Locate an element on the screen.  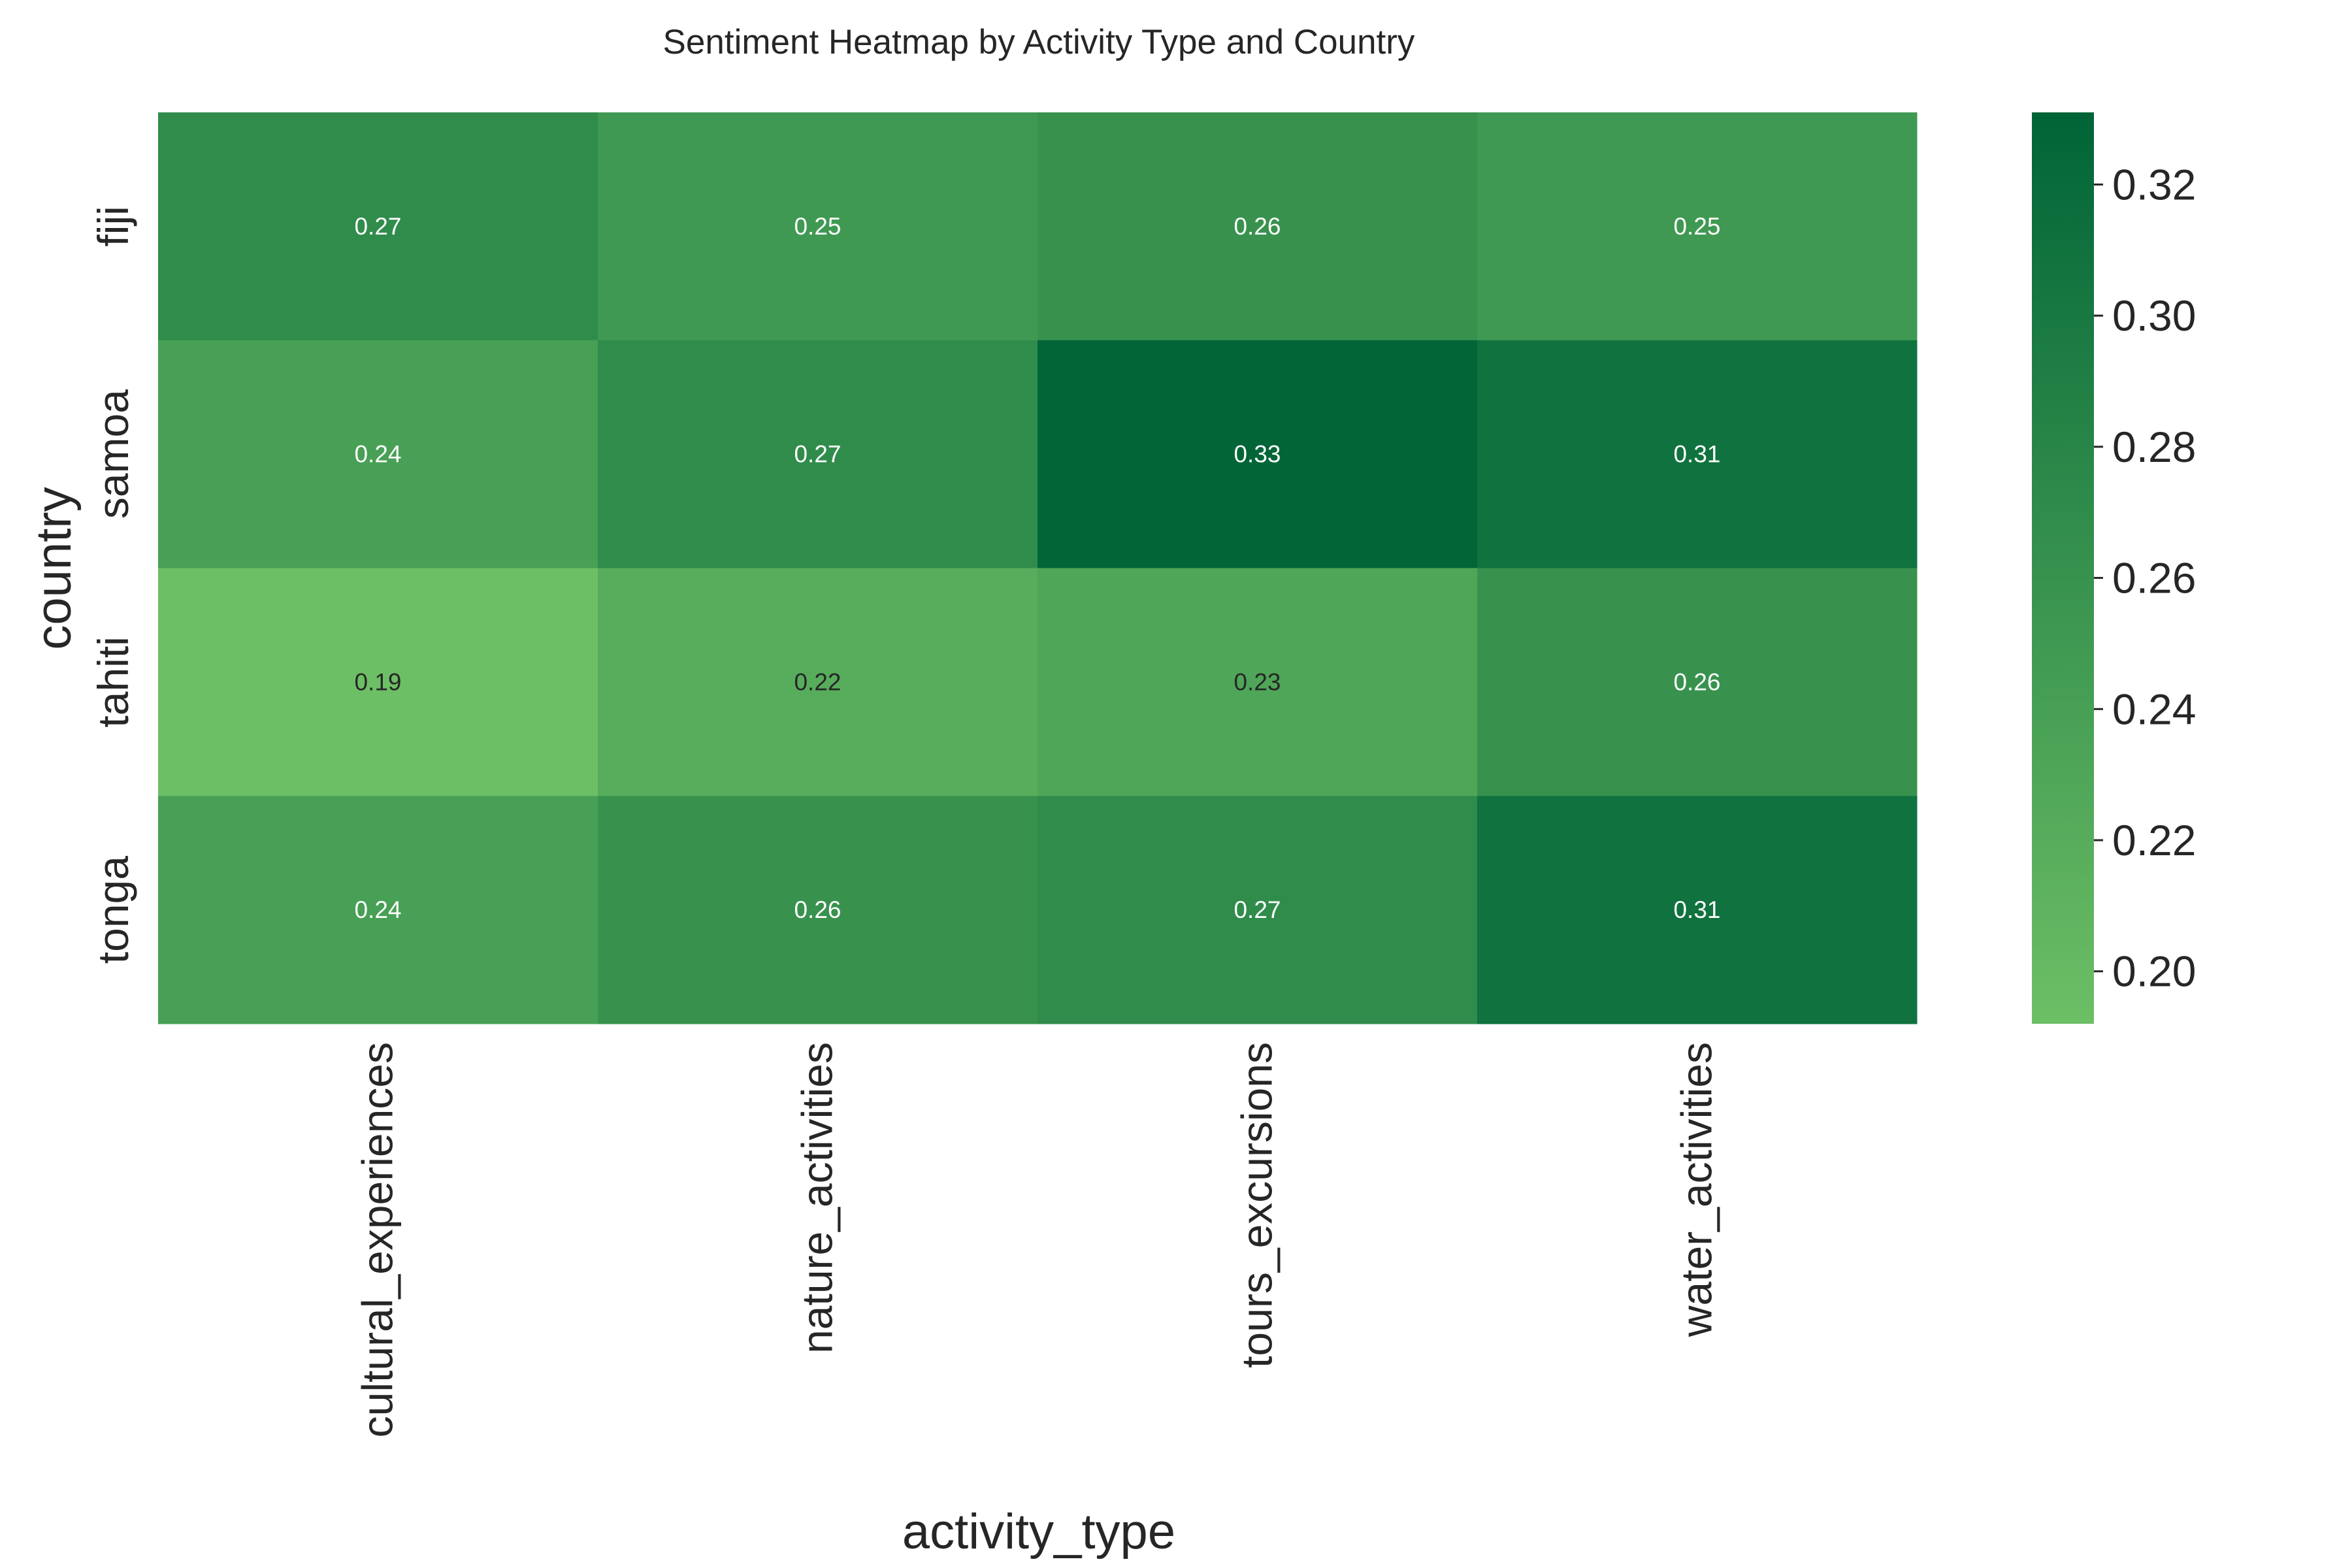
cell-value-samoa-nature_activities: 0.27 is located at coordinates (817, 454).